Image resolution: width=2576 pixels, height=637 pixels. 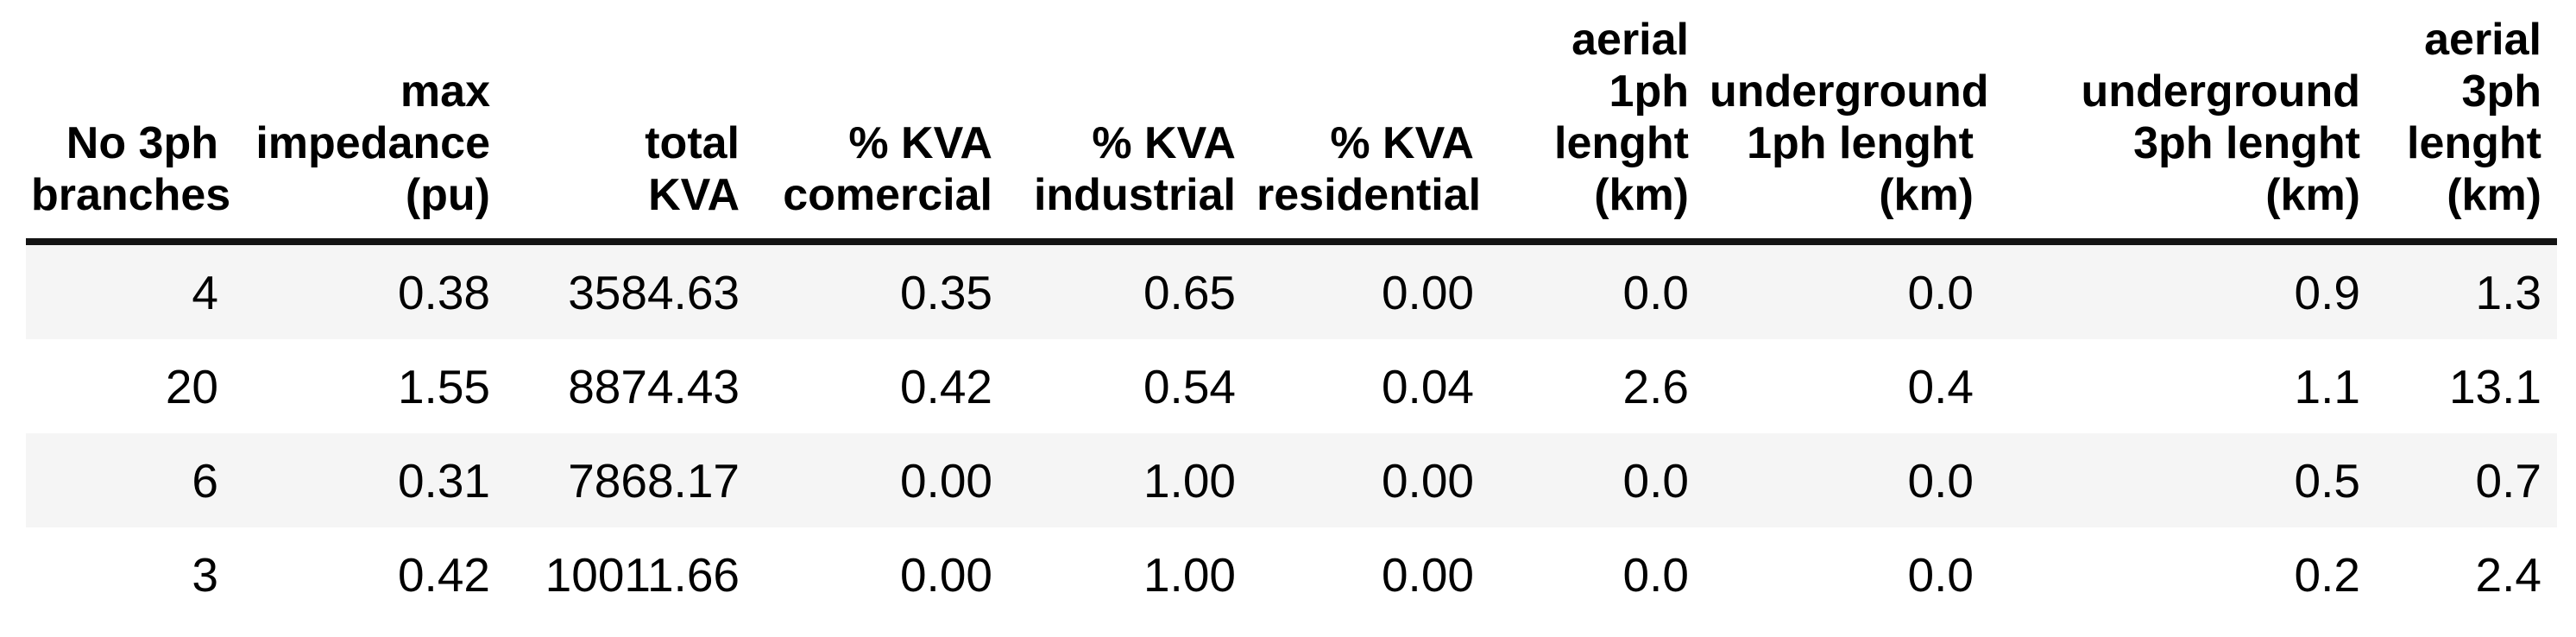 What do you see at coordinates (654, 386) in the screenshot?
I see `cell-total-kva: 8874.43` at bounding box center [654, 386].